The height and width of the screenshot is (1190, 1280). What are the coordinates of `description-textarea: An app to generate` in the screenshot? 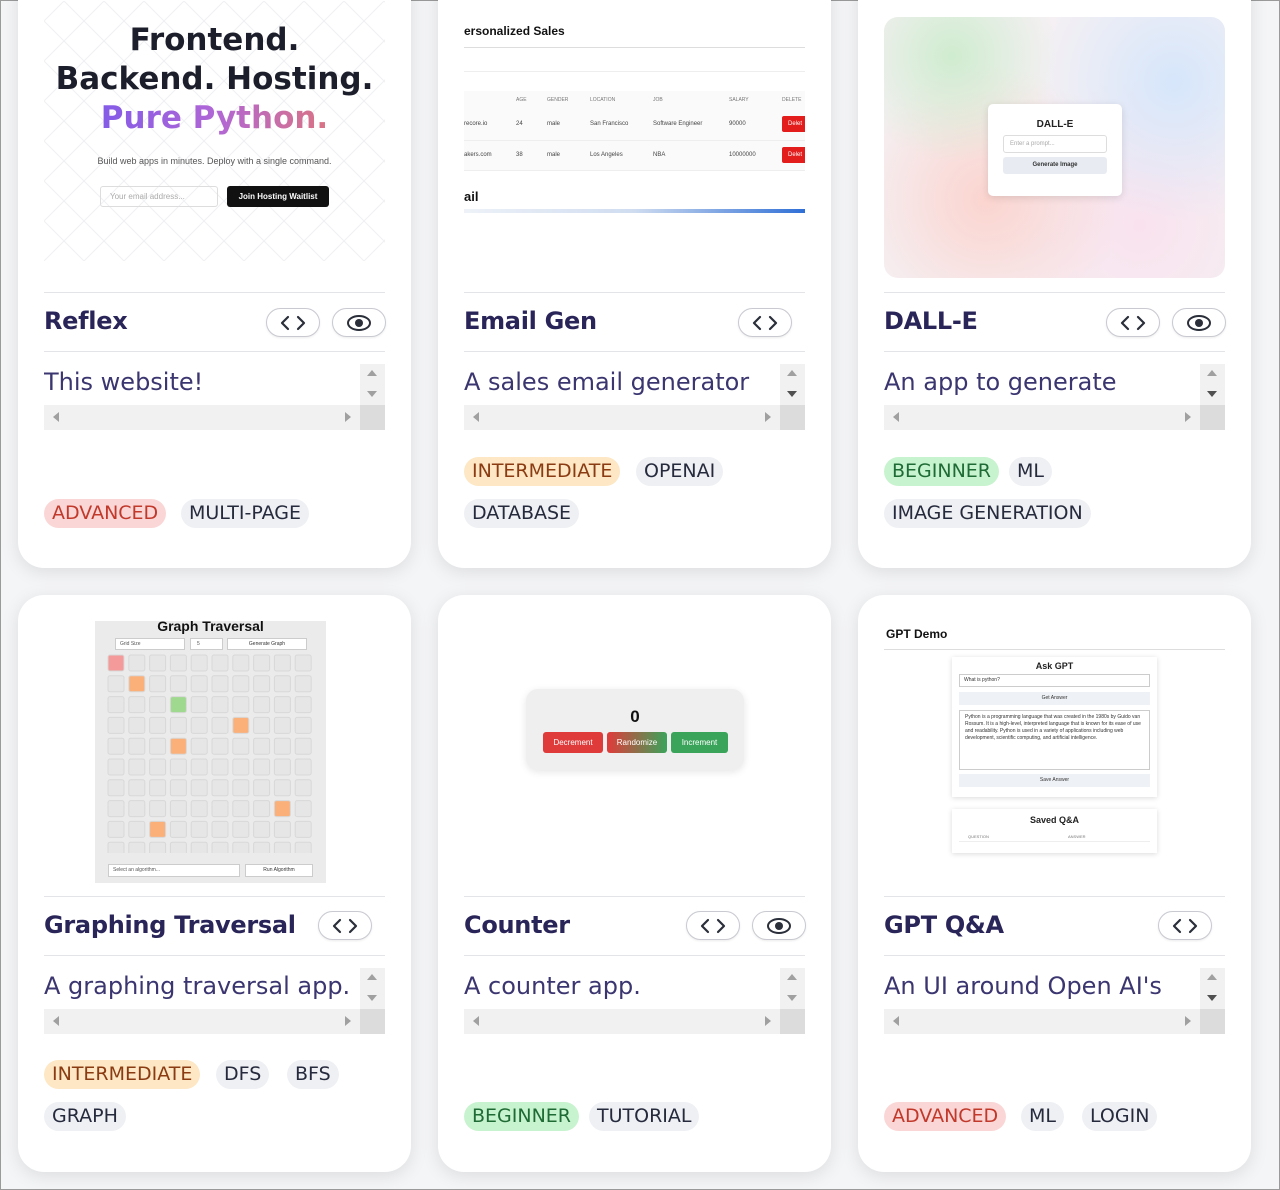 It's located at (1054, 397).